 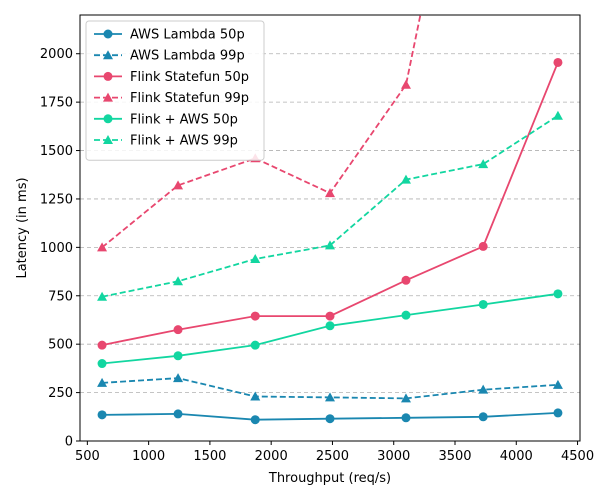 What do you see at coordinates (56, 103) in the screenshot?
I see `y-tick-label: 1750` at bounding box center [56, 103].